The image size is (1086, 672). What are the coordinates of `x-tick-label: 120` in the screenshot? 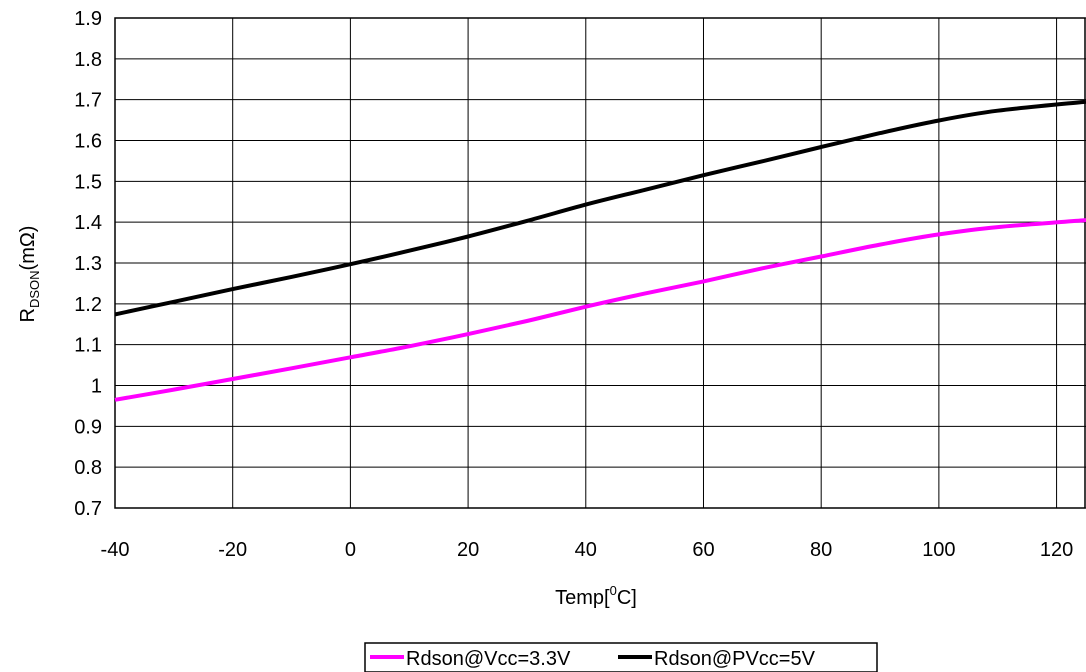 It's located at (1056, 550).